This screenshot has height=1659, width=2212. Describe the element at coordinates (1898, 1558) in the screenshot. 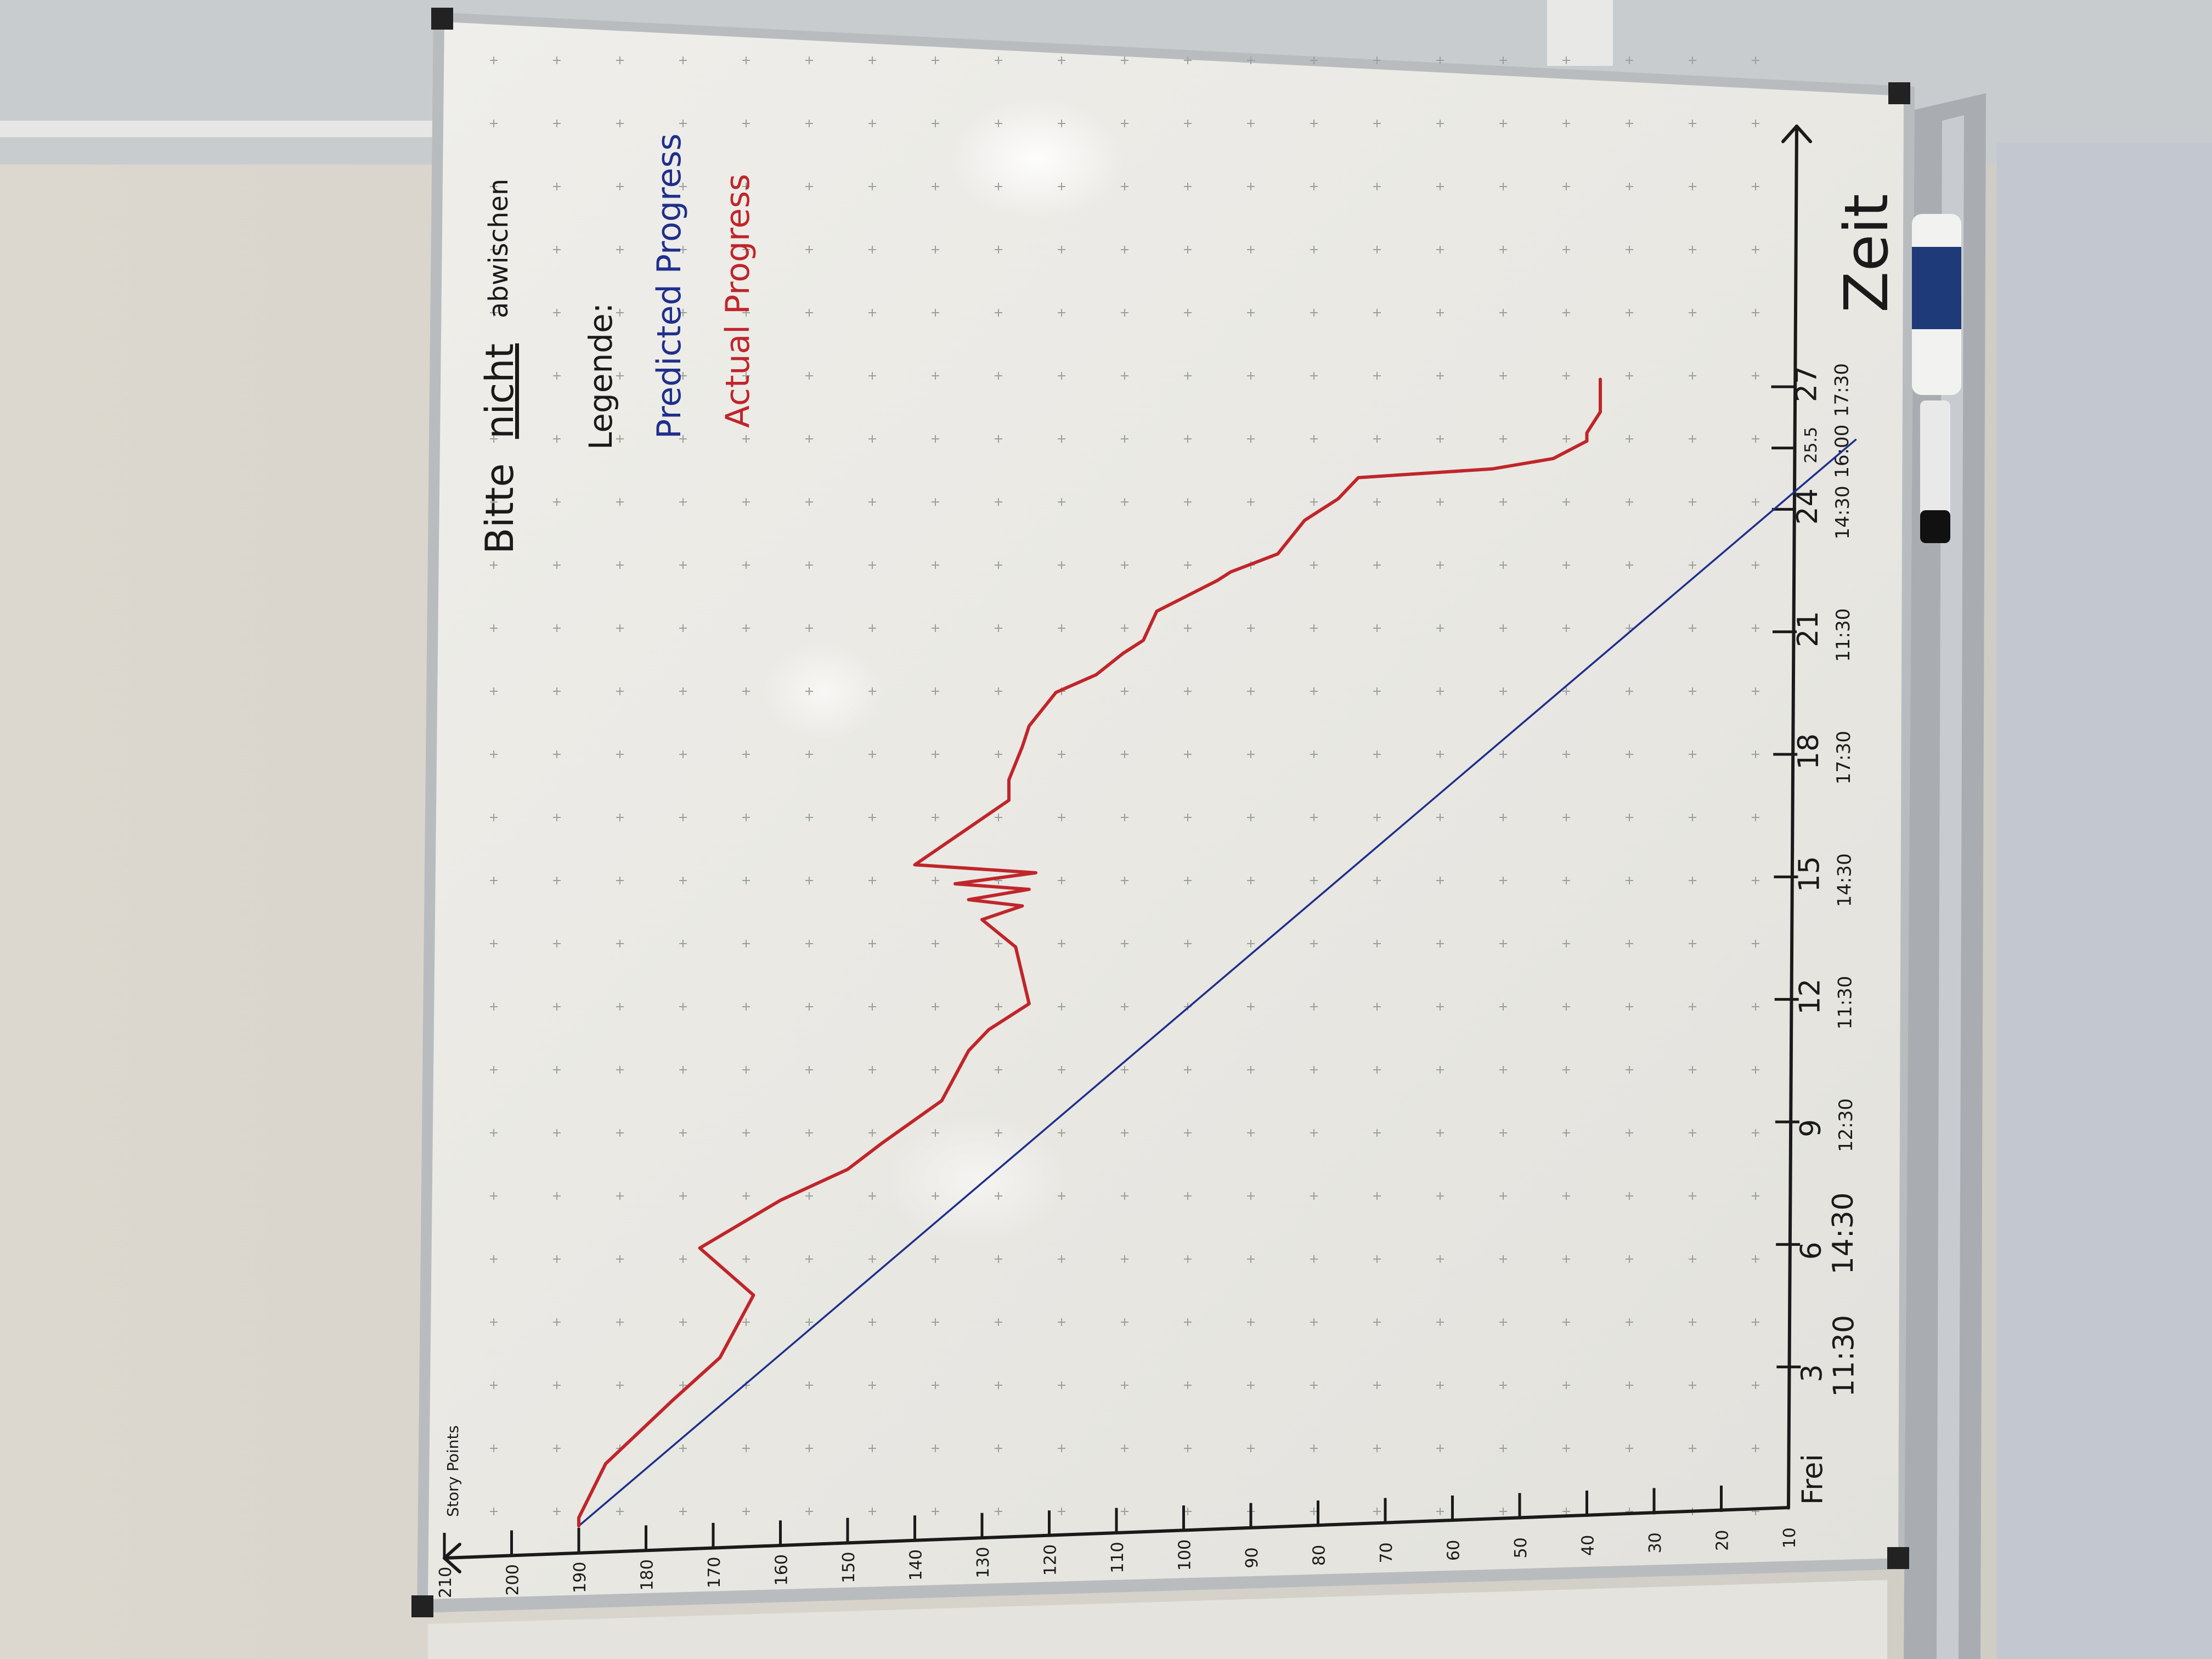

I see `frame-corner` at that location.